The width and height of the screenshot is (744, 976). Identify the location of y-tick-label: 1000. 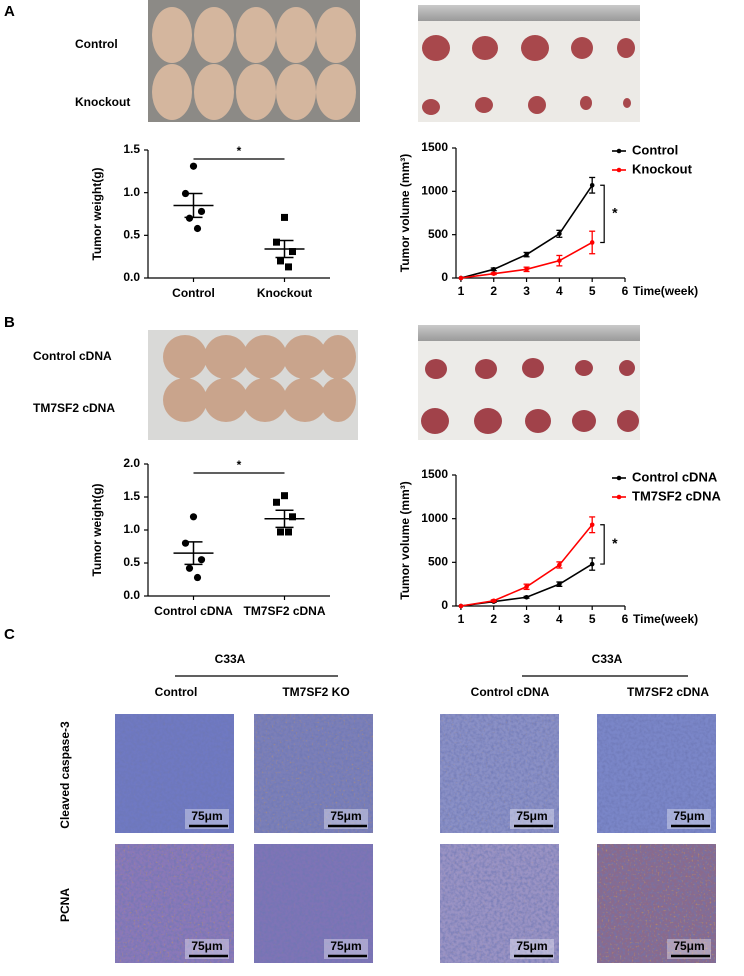
(434, 191).